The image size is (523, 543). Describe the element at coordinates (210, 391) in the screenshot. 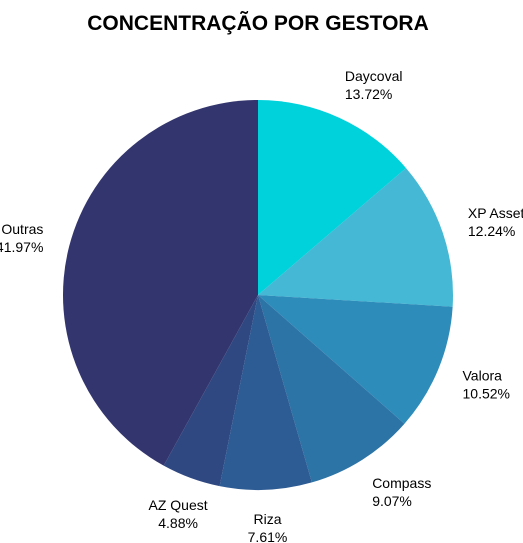

I see `pie-slice-az-quest` at that location.